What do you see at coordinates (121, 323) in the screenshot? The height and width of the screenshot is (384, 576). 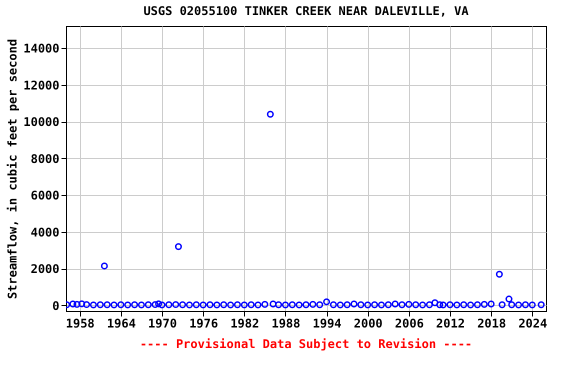 I see `x-tick-label: 1964` at bounding box center [121, 323].